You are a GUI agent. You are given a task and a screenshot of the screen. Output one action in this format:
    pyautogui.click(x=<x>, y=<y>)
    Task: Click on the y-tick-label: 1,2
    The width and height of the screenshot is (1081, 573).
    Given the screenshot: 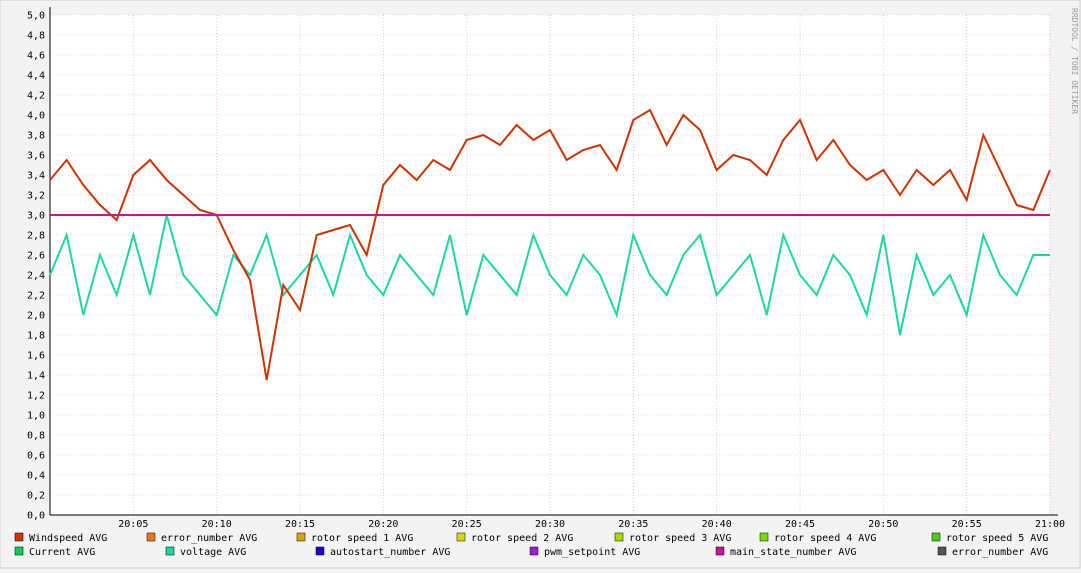 What is the action you would take?
    pyautogui.click(x=36, y=396)
    